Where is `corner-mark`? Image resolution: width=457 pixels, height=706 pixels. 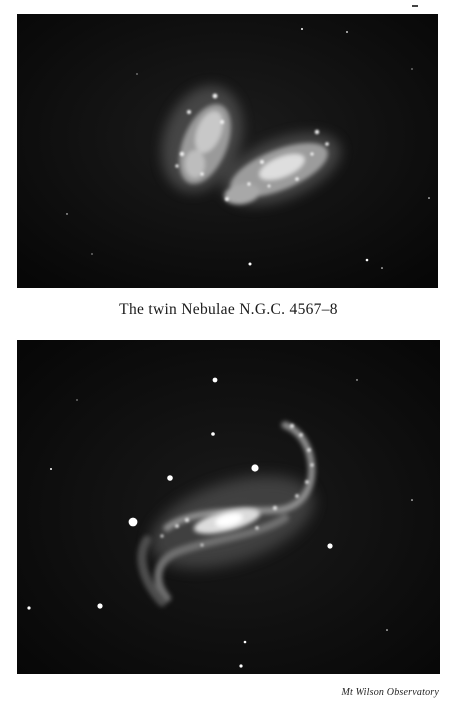
corner-mark is located at coordinates (415, 6).